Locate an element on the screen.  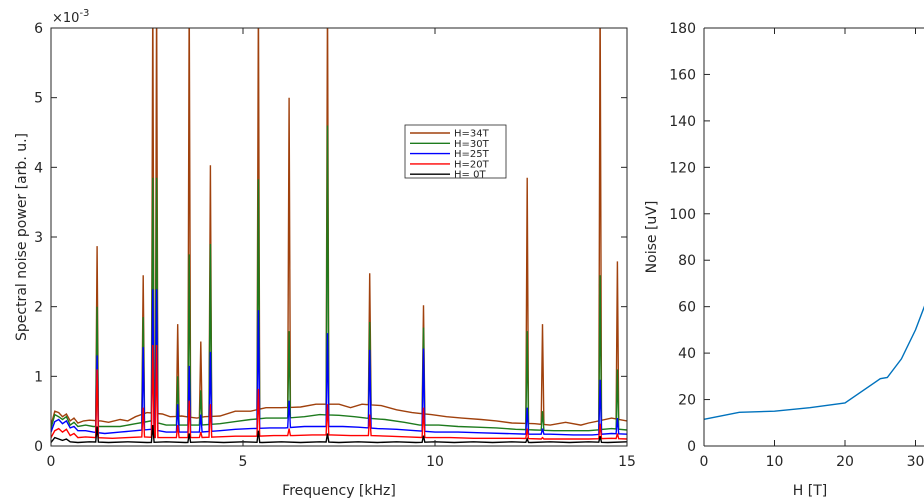
y-tick-label: 140 is located at coordinates (682, 122).